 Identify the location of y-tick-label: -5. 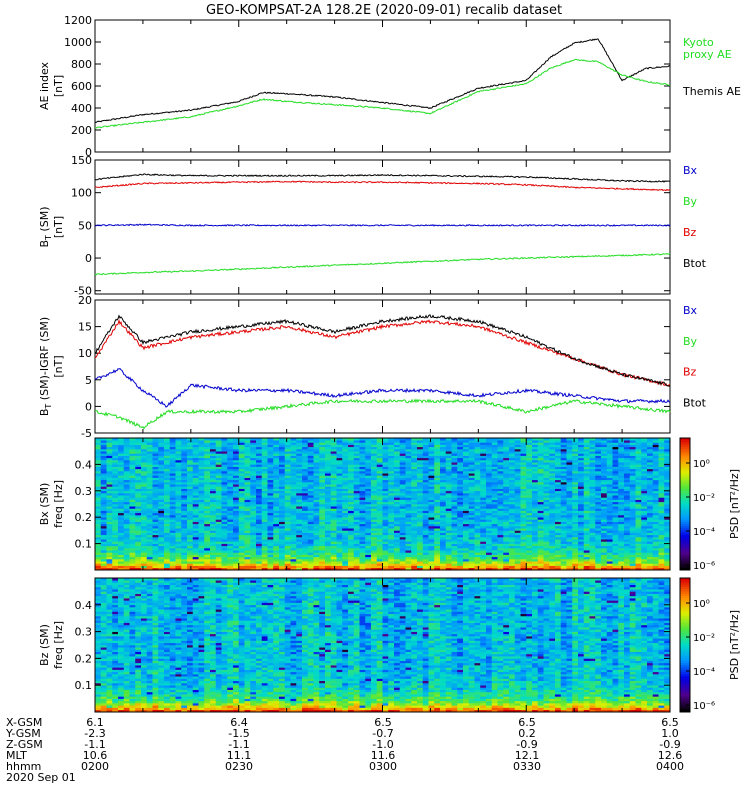
(86, 433).